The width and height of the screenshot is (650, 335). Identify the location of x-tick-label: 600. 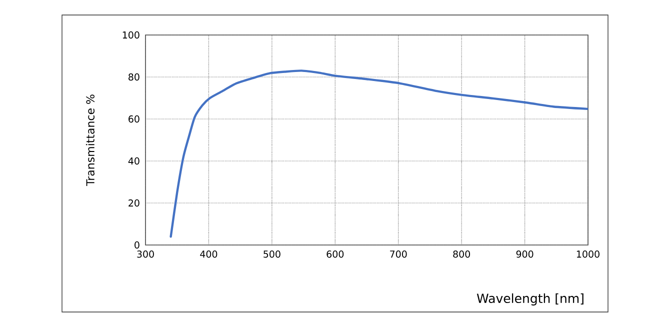
(335, 254).